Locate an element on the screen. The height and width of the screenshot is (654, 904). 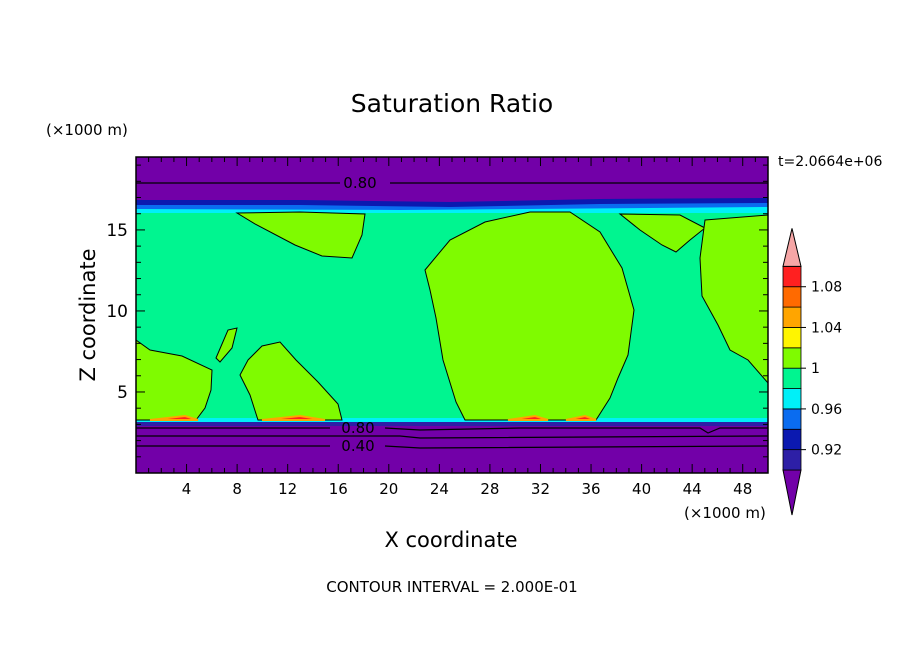
x-tick-label: 40 is located at coordinates (641, 489).